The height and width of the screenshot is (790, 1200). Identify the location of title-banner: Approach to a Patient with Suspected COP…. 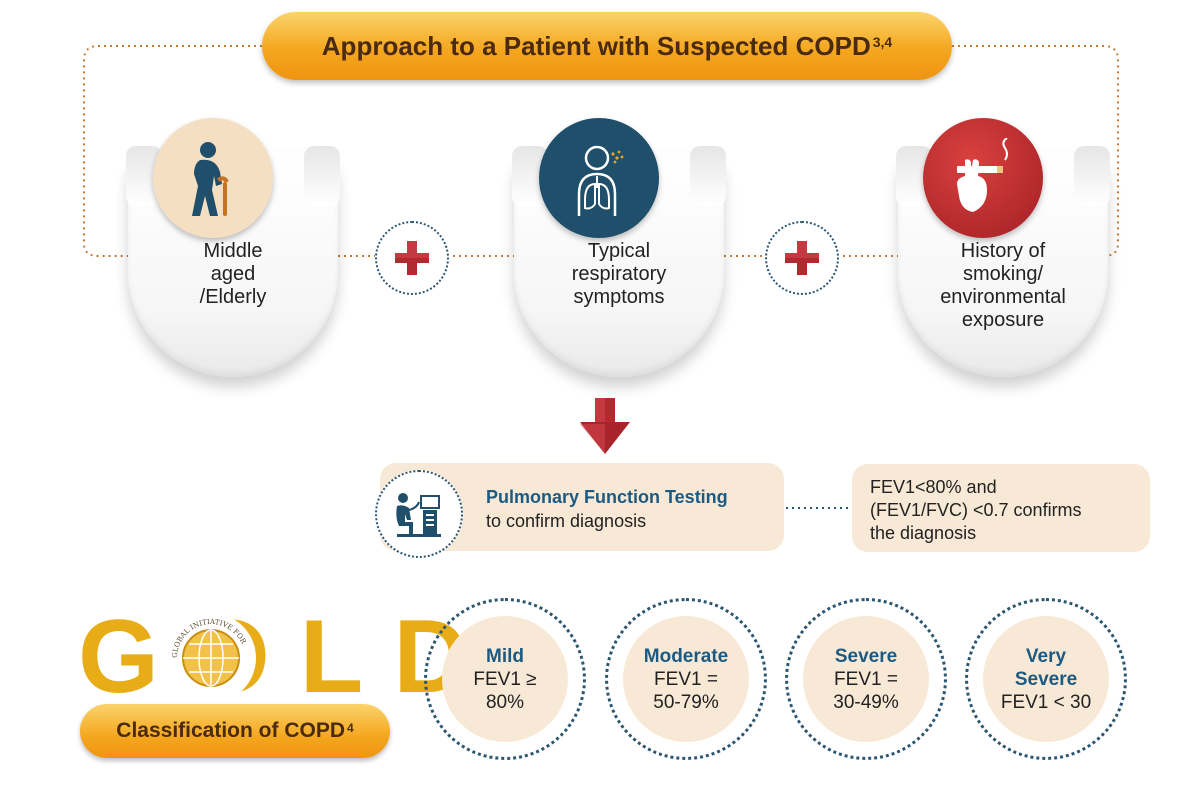
(607, 46).